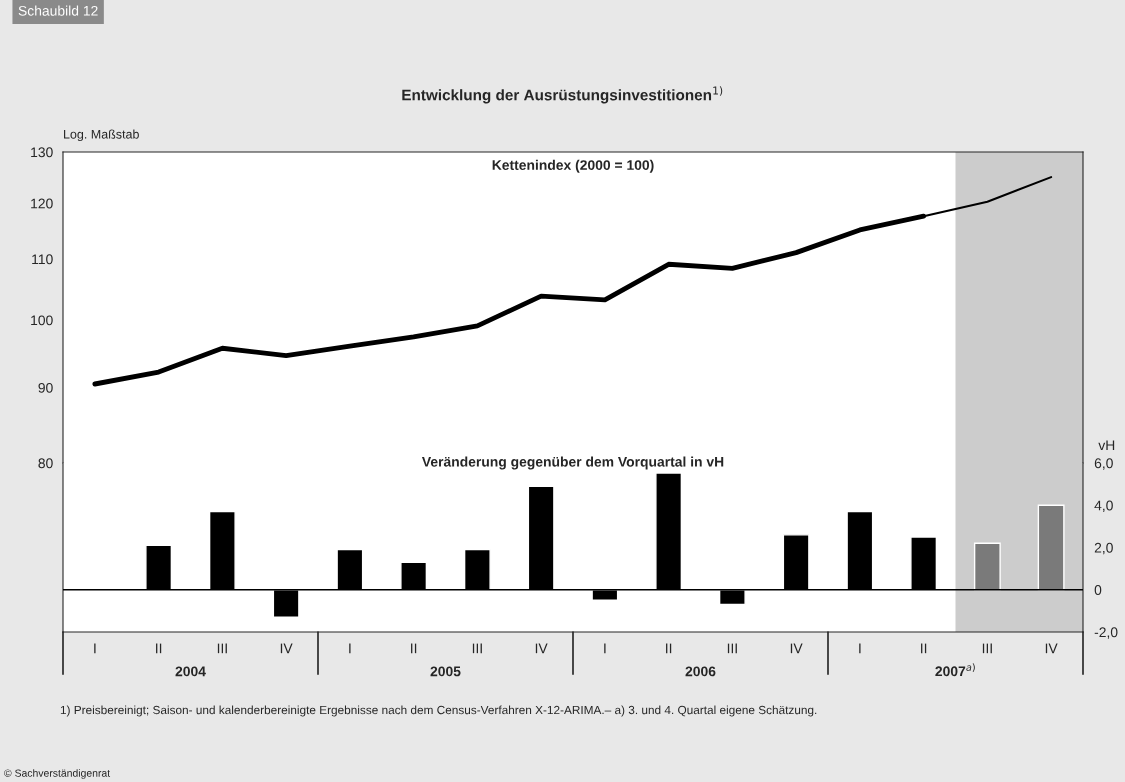 The width and height of the screenshot is (1125, 782). Describe the element at coordinates (438, 711) in the screenshot. I see `text: 1) Preisbereinigt; Saison- und kalenderbereinigte Ergebnisse nach dem Census-Verfahren X-12-ARIMA.– a) 3. und 4. Quartal eigene Schätzung.` at that location.